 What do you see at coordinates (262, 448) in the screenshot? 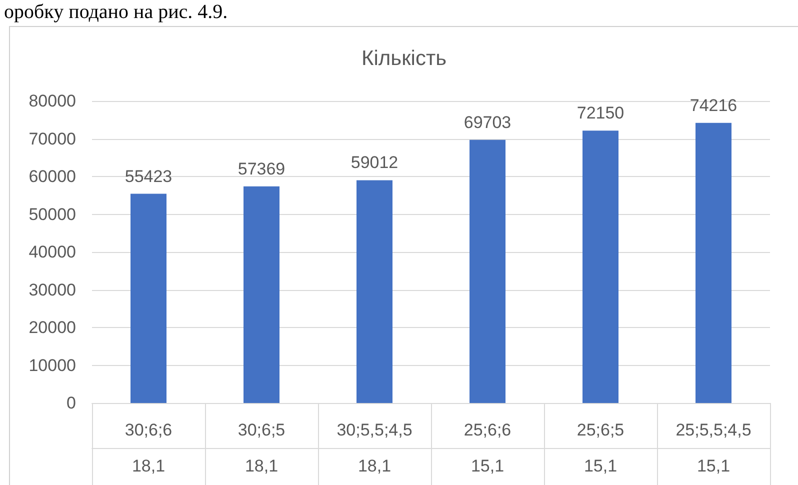
I see `x-tick-label: 30;6;5 18,1` at bounding box center [262, 448].